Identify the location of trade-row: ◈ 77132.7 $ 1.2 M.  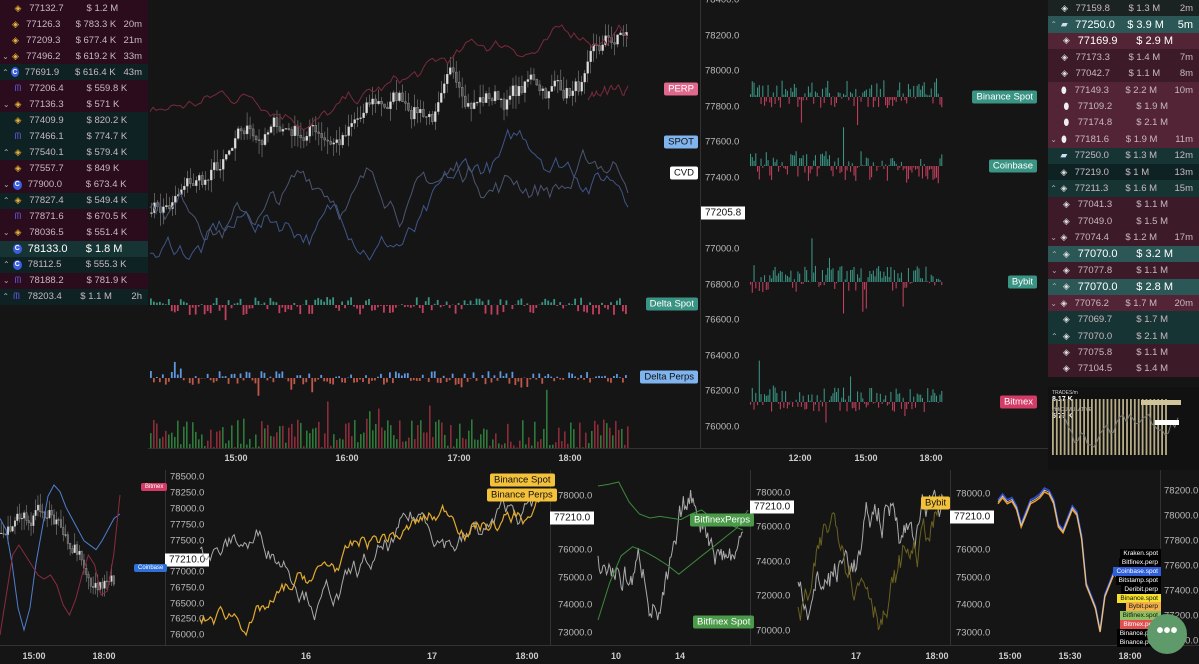
(74, 8).